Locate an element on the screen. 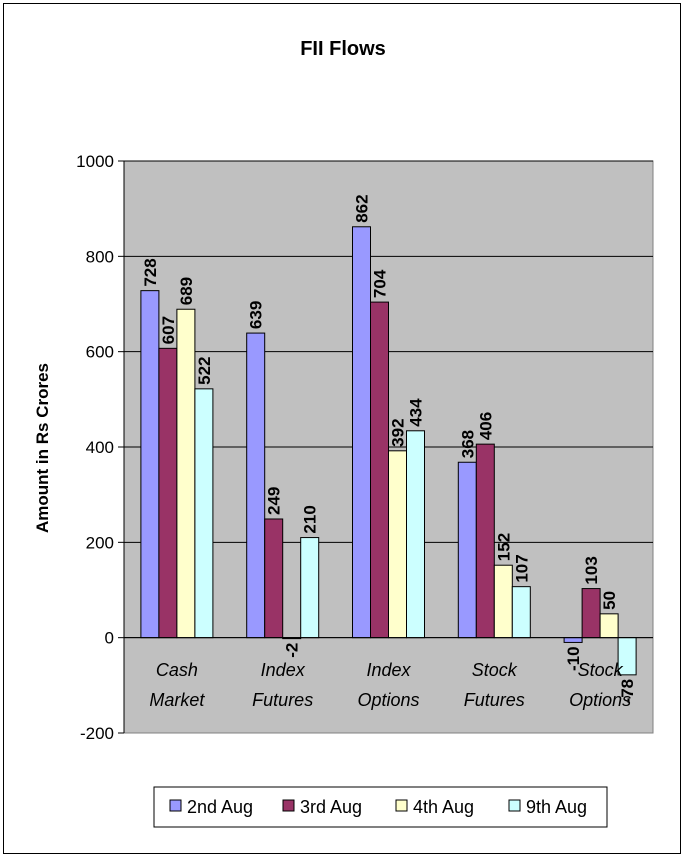  data-label: 103 is located at coordinates (591, 570).